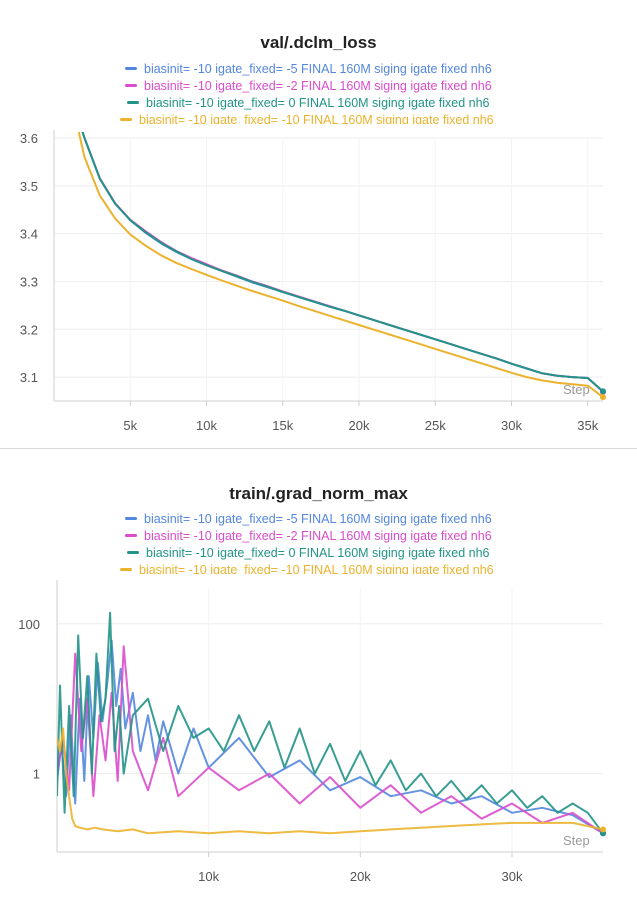  What do you see at coordinates (587, 425) in the screenshot?
I see `x-tick-label: 35k` at bounding box center [587, 425].